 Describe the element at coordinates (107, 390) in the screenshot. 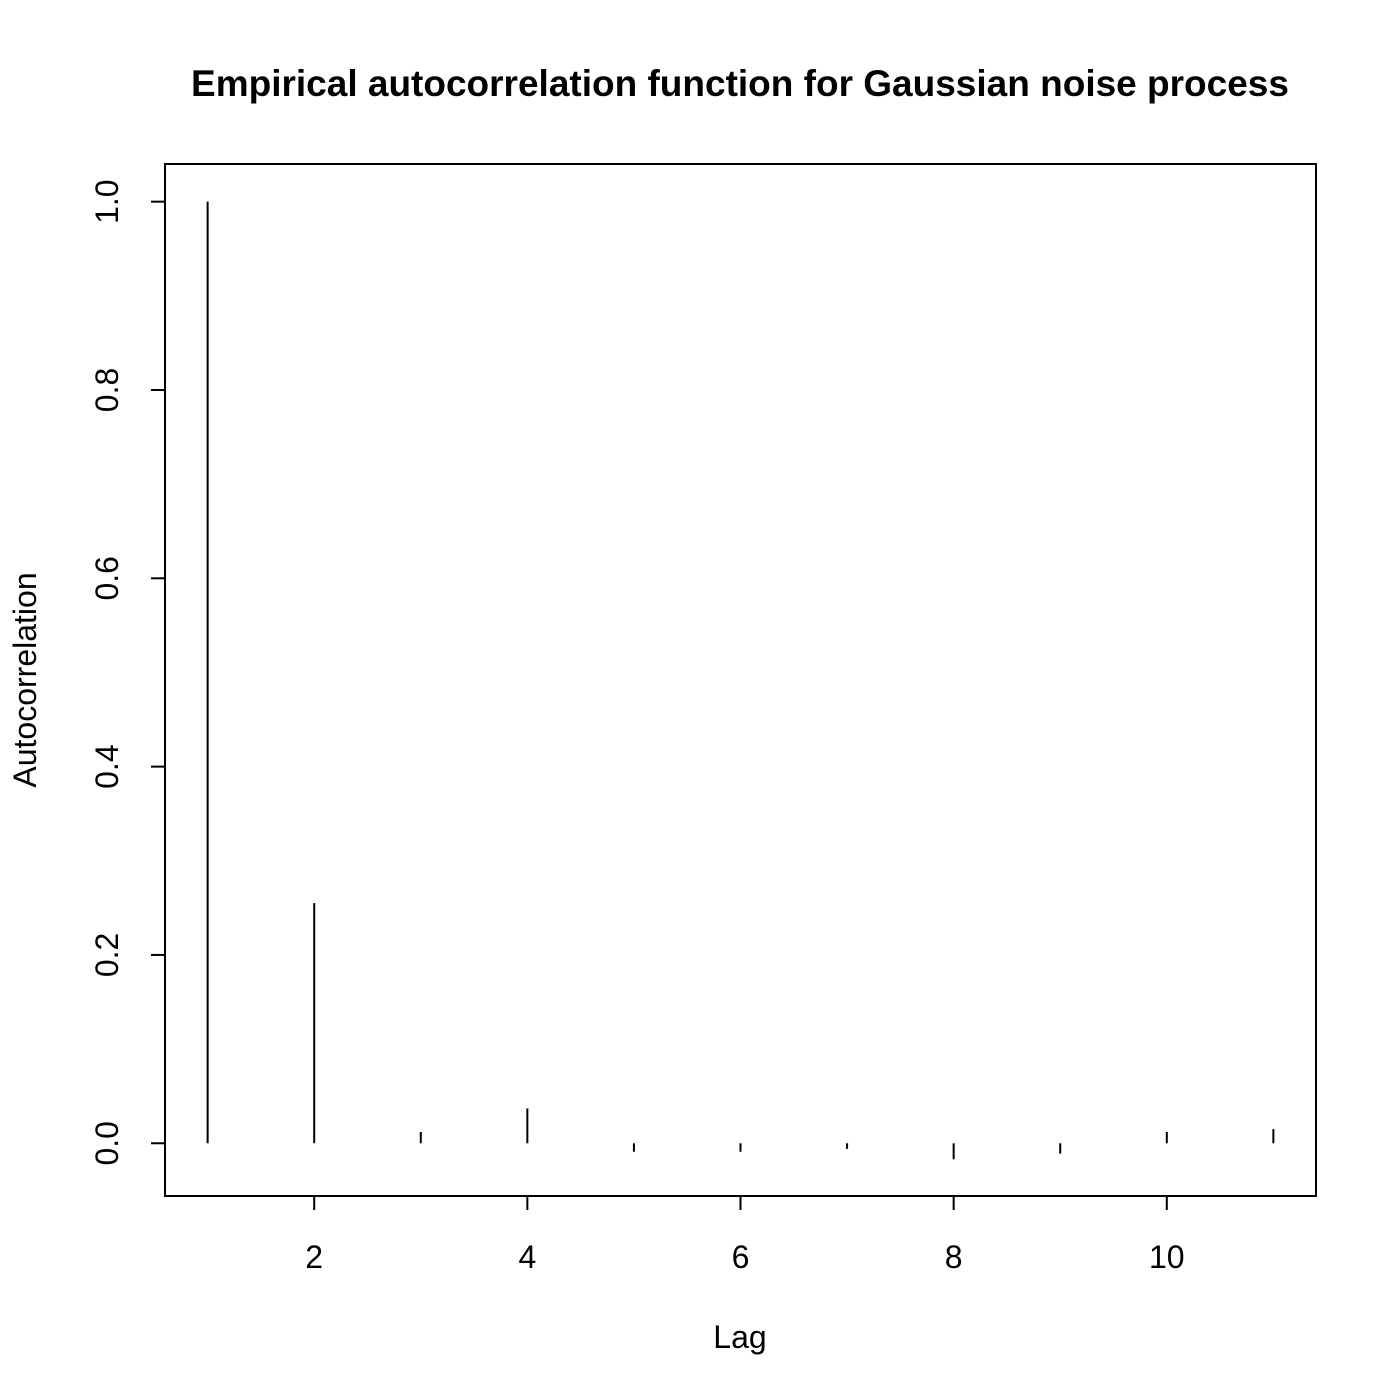

I see `y-tick-label: 0.8` at that location.